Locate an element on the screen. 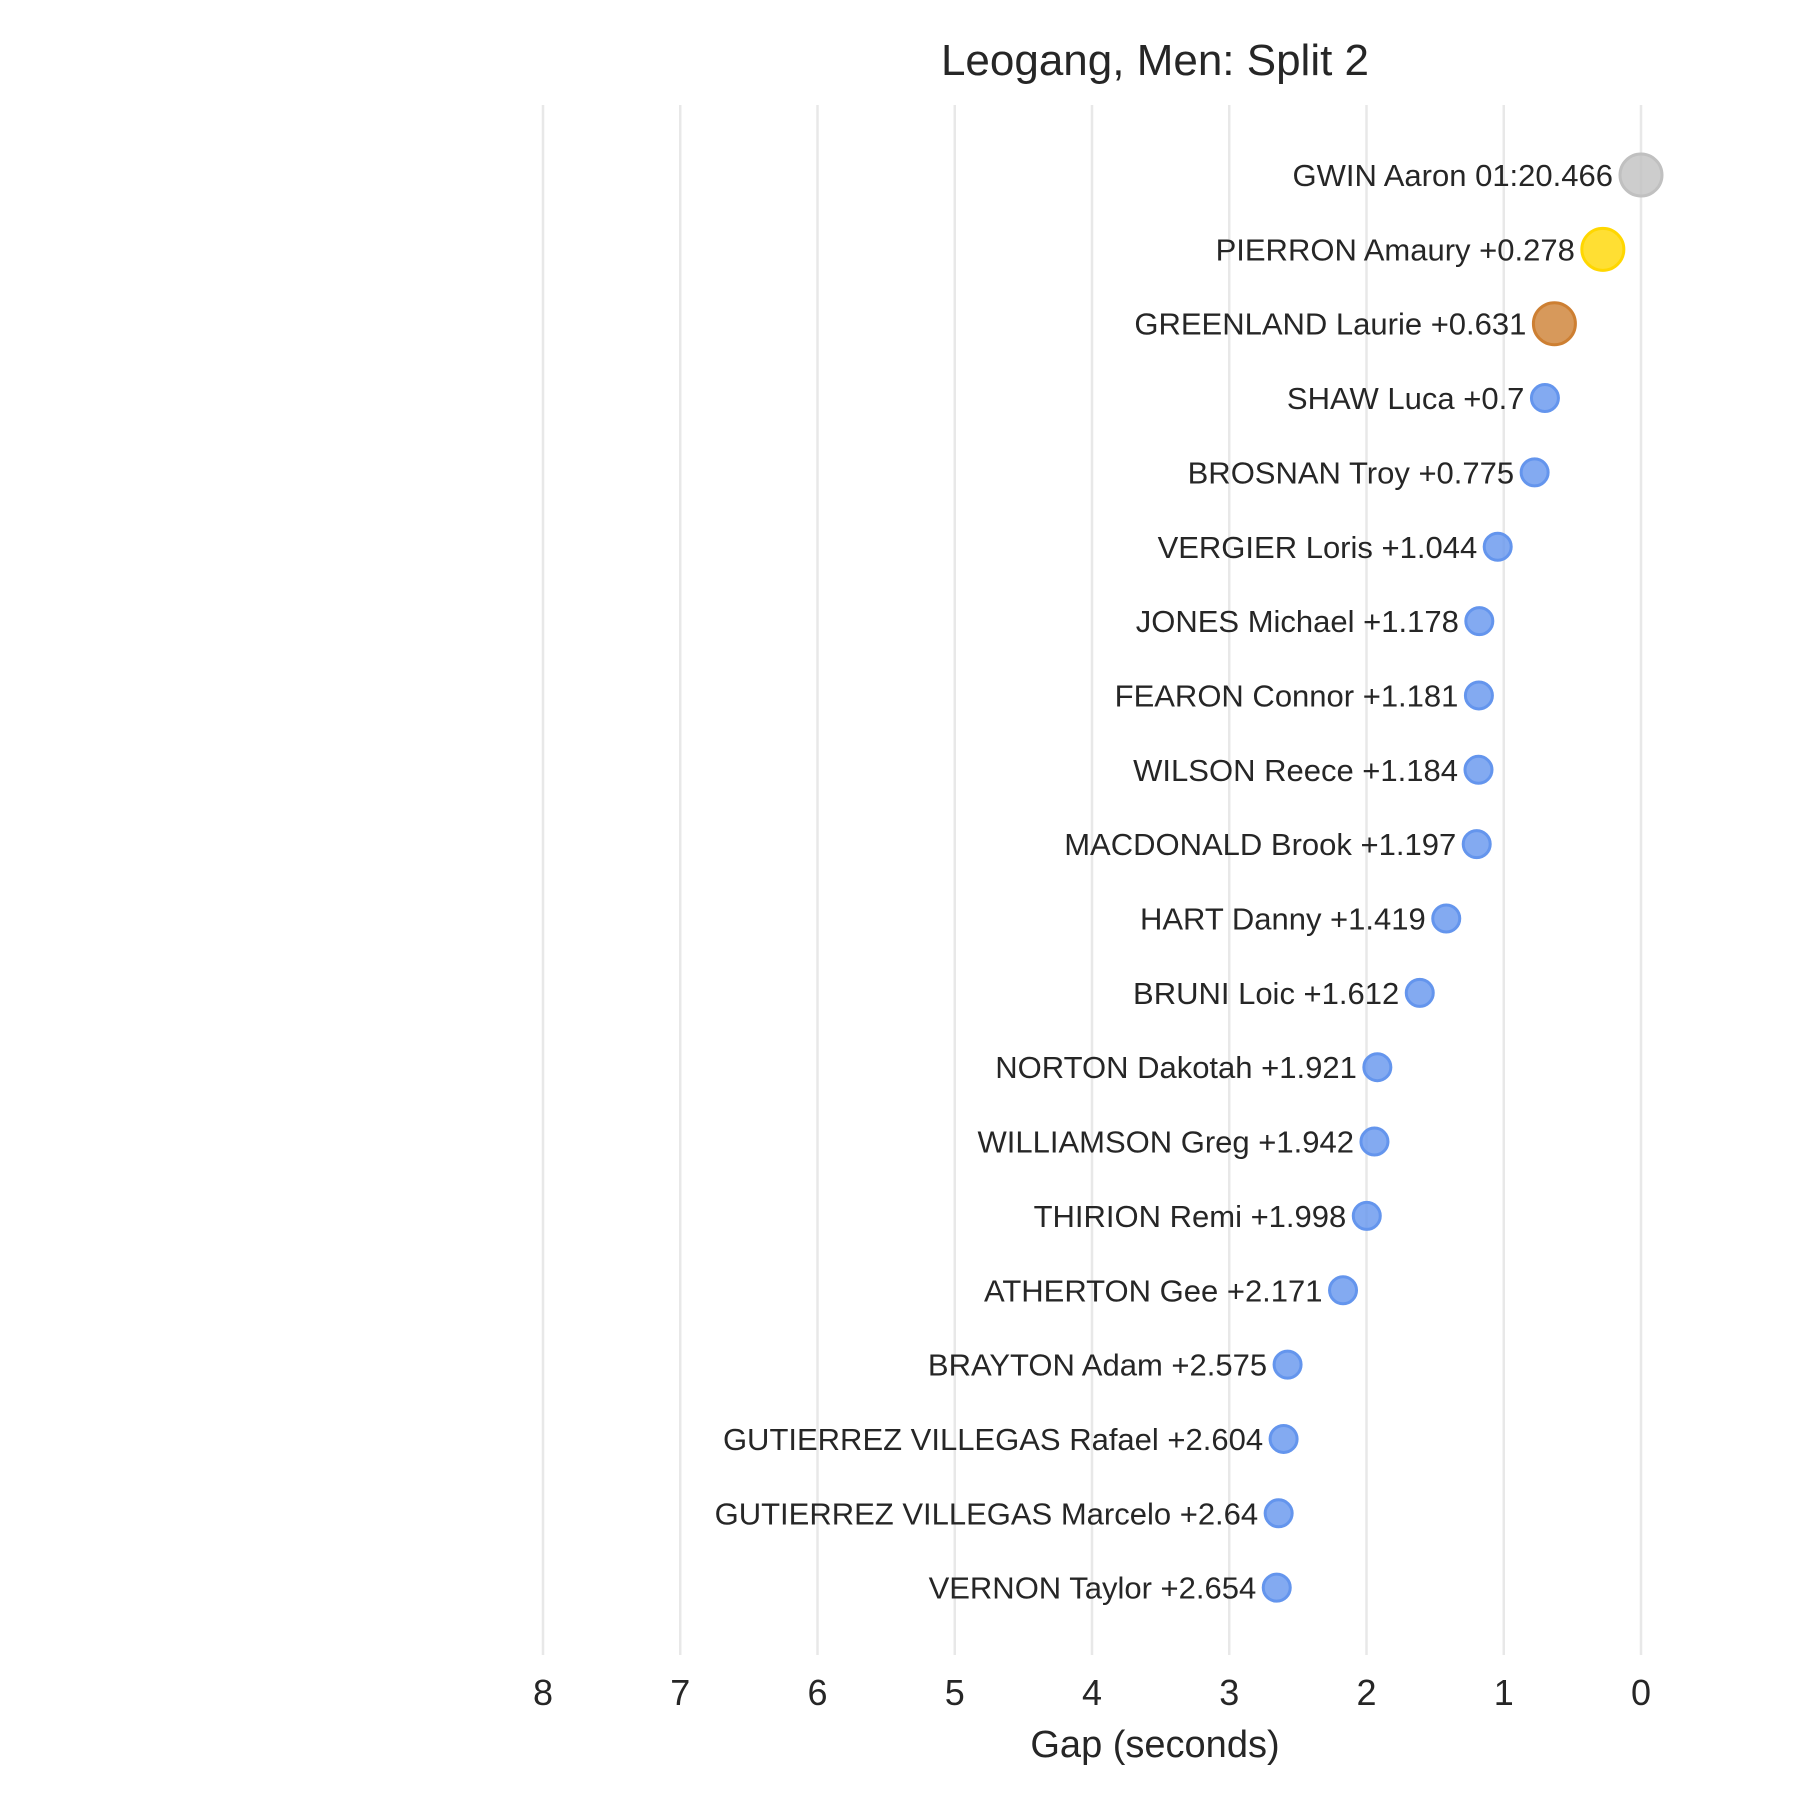 The height and width of the screenshot is (1800, 1800). rider-label: BRUNI Loic +1.612 is located at coordinates (1266, 993).